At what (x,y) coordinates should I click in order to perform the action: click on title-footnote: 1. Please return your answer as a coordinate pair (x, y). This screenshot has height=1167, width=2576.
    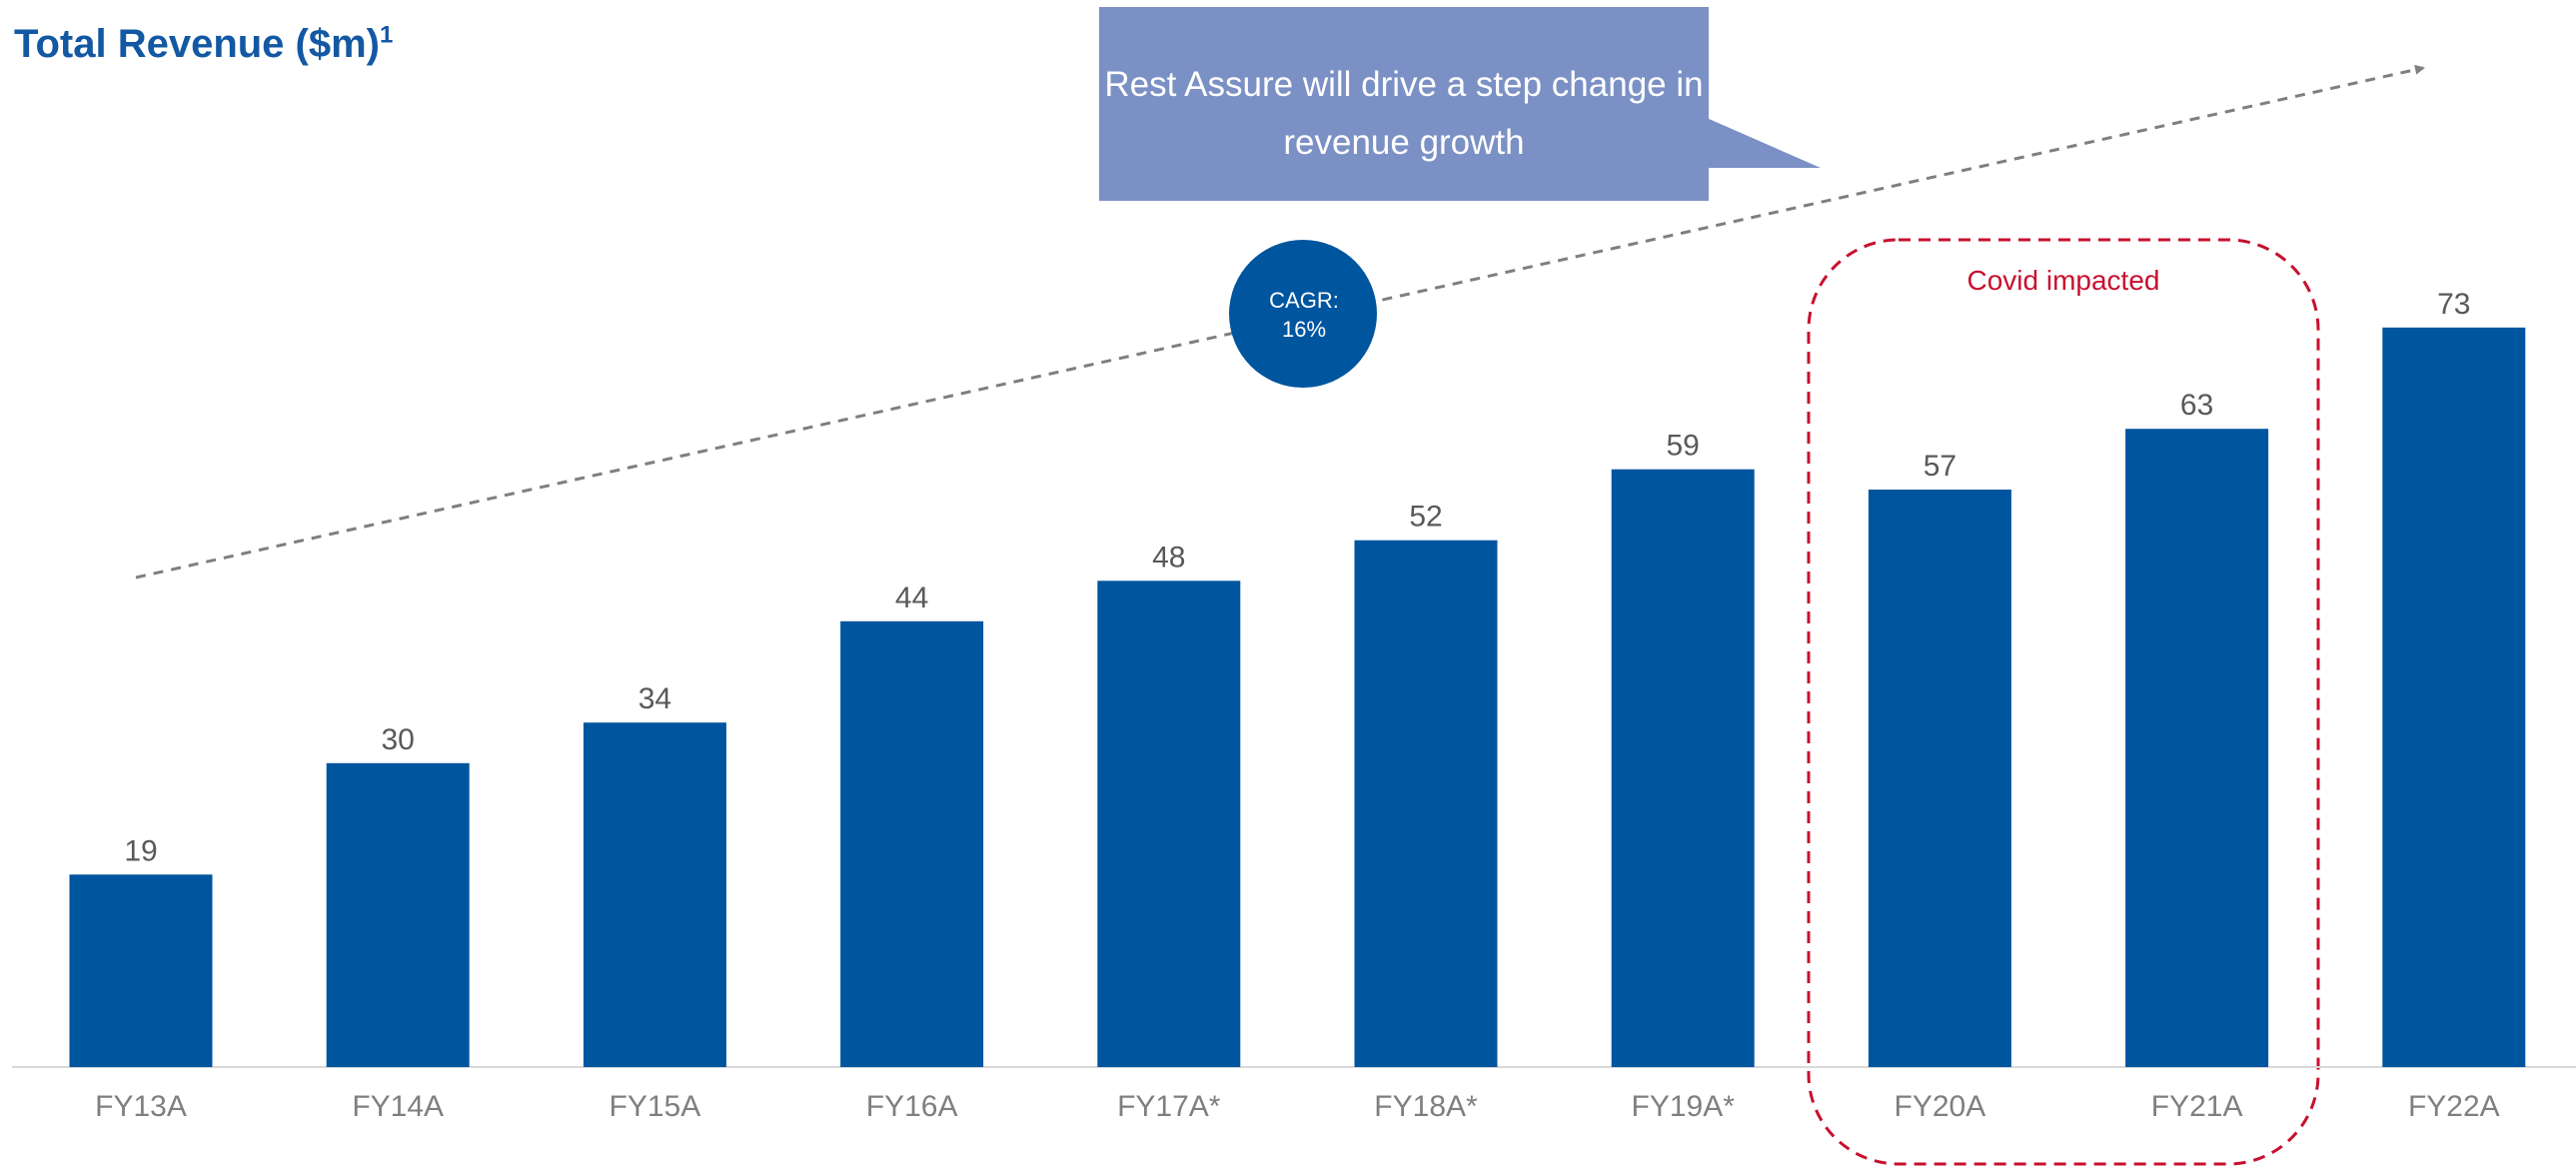
    Looking at the image, I should click on (387, 35).